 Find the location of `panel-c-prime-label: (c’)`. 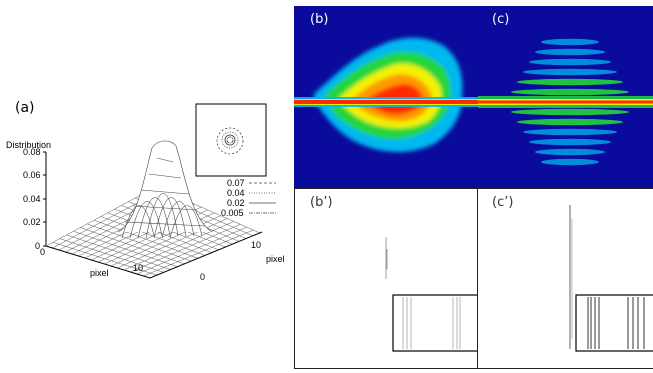

panel-c-prime-label: (c’) is located at coordinates (503, 202).